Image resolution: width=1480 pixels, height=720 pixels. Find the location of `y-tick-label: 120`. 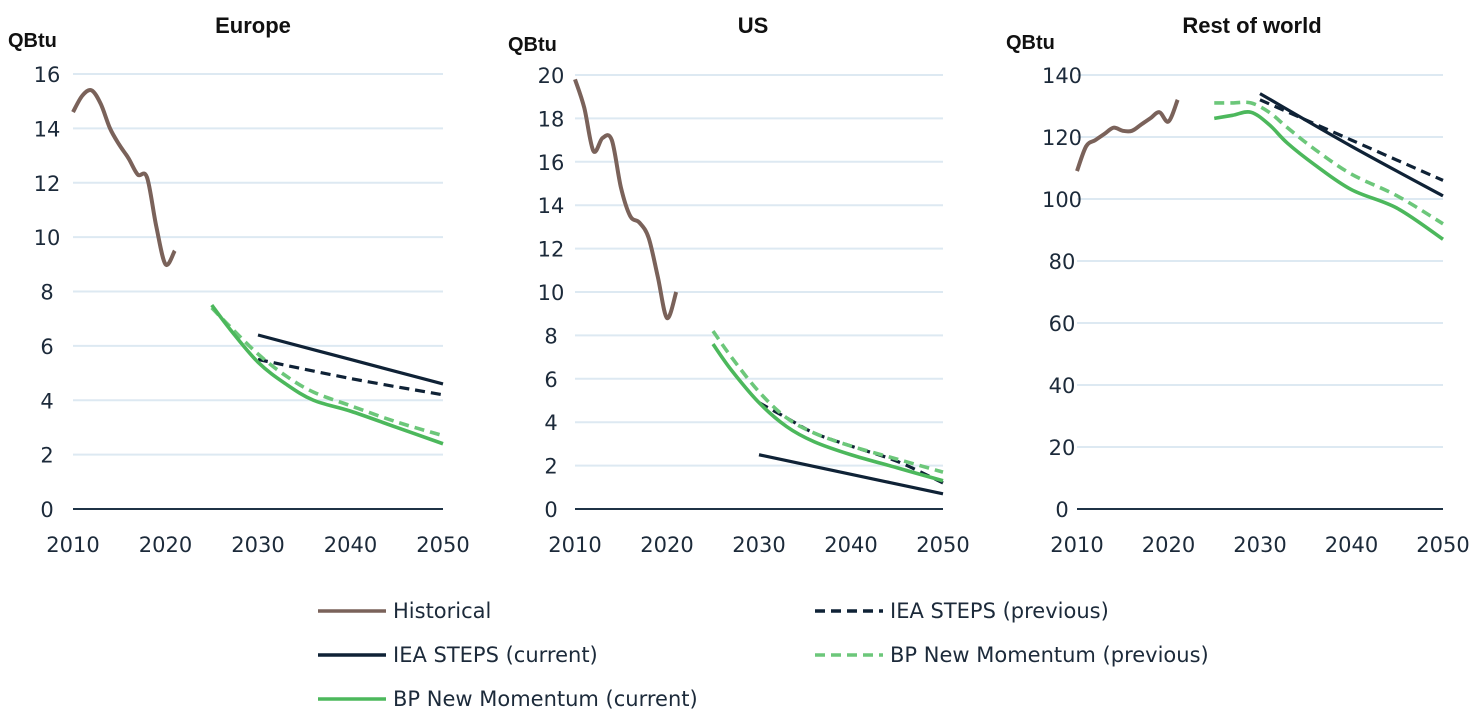

y-tick-label: 120 is located at coordinates (1062, 138).